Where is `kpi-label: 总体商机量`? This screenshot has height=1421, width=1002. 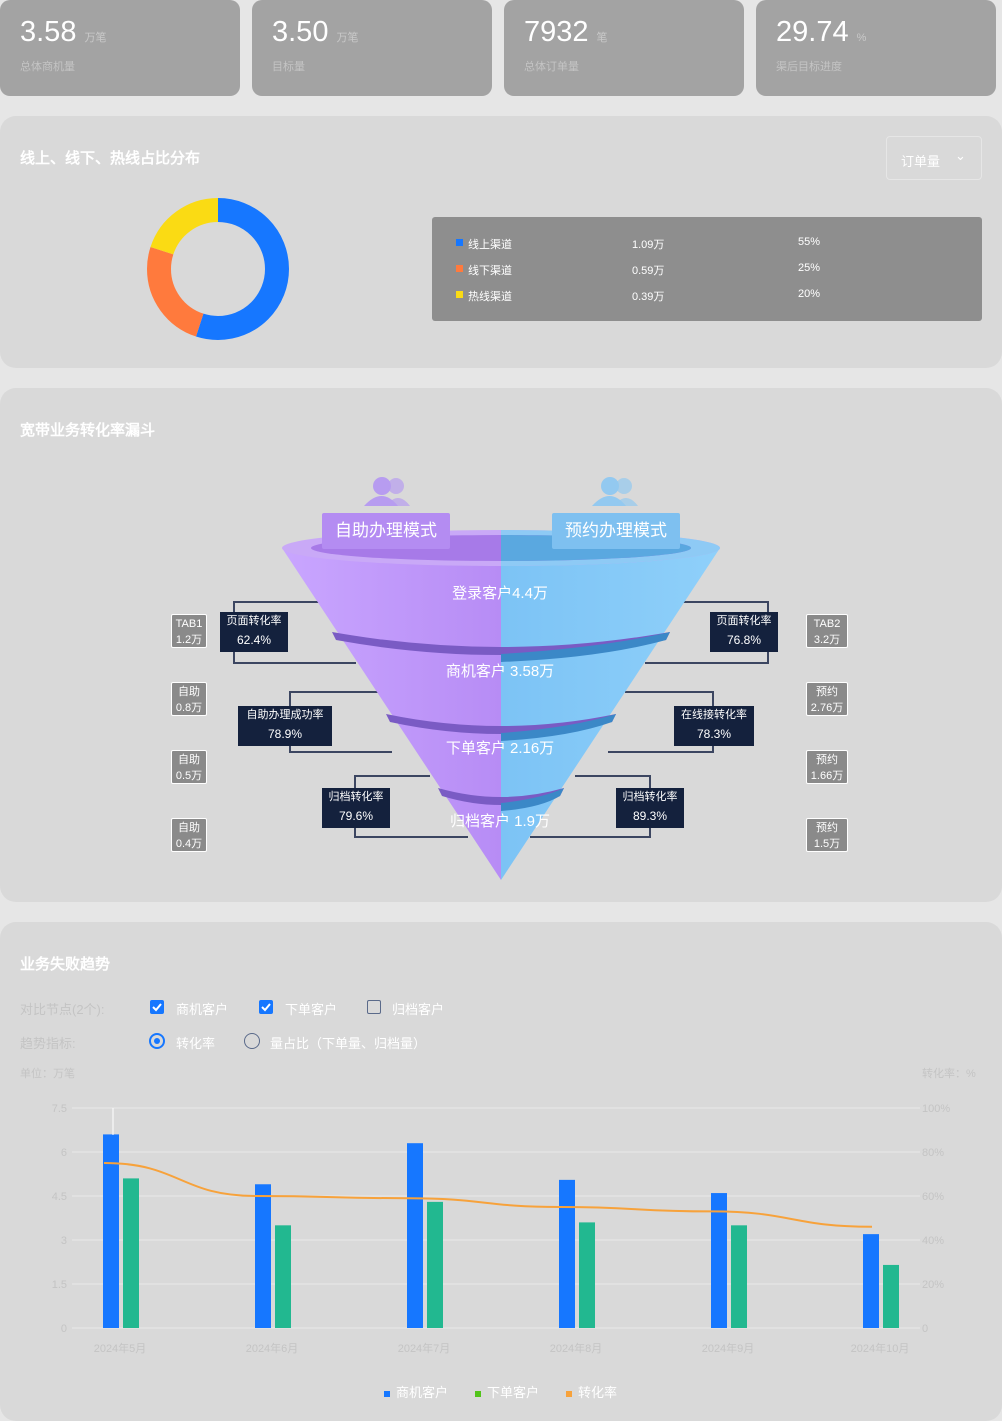 kpi-label: 总体商机量 is located at coordinates (47, 67).